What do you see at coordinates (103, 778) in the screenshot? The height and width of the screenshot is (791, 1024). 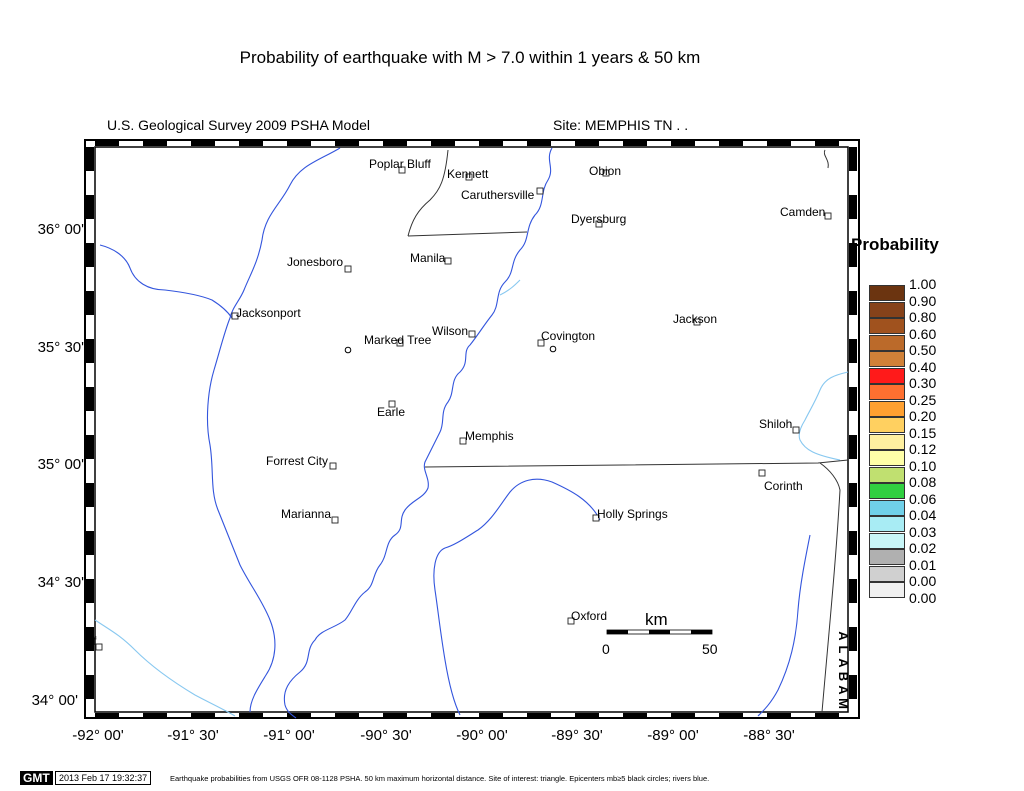 I see `timestamp: 2013 Feb 17 19:32:37` at bounding box center [103, 778].